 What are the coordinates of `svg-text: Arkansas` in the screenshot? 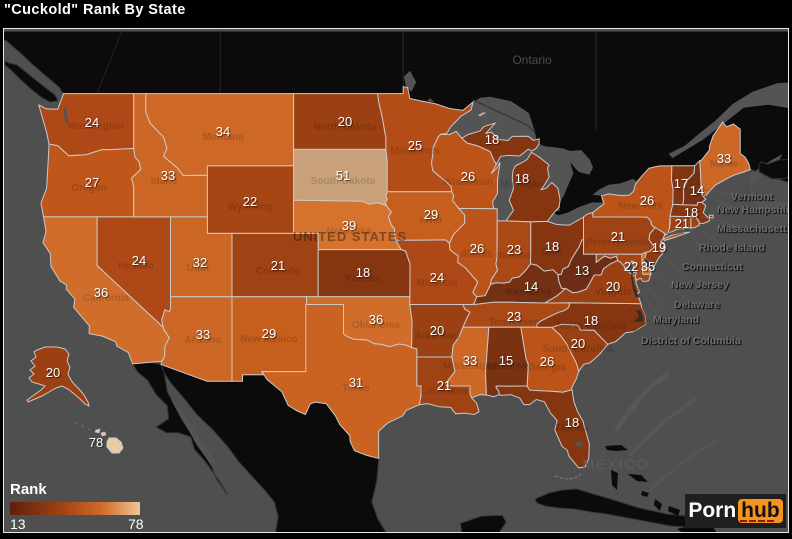 It's located at (436, 336).